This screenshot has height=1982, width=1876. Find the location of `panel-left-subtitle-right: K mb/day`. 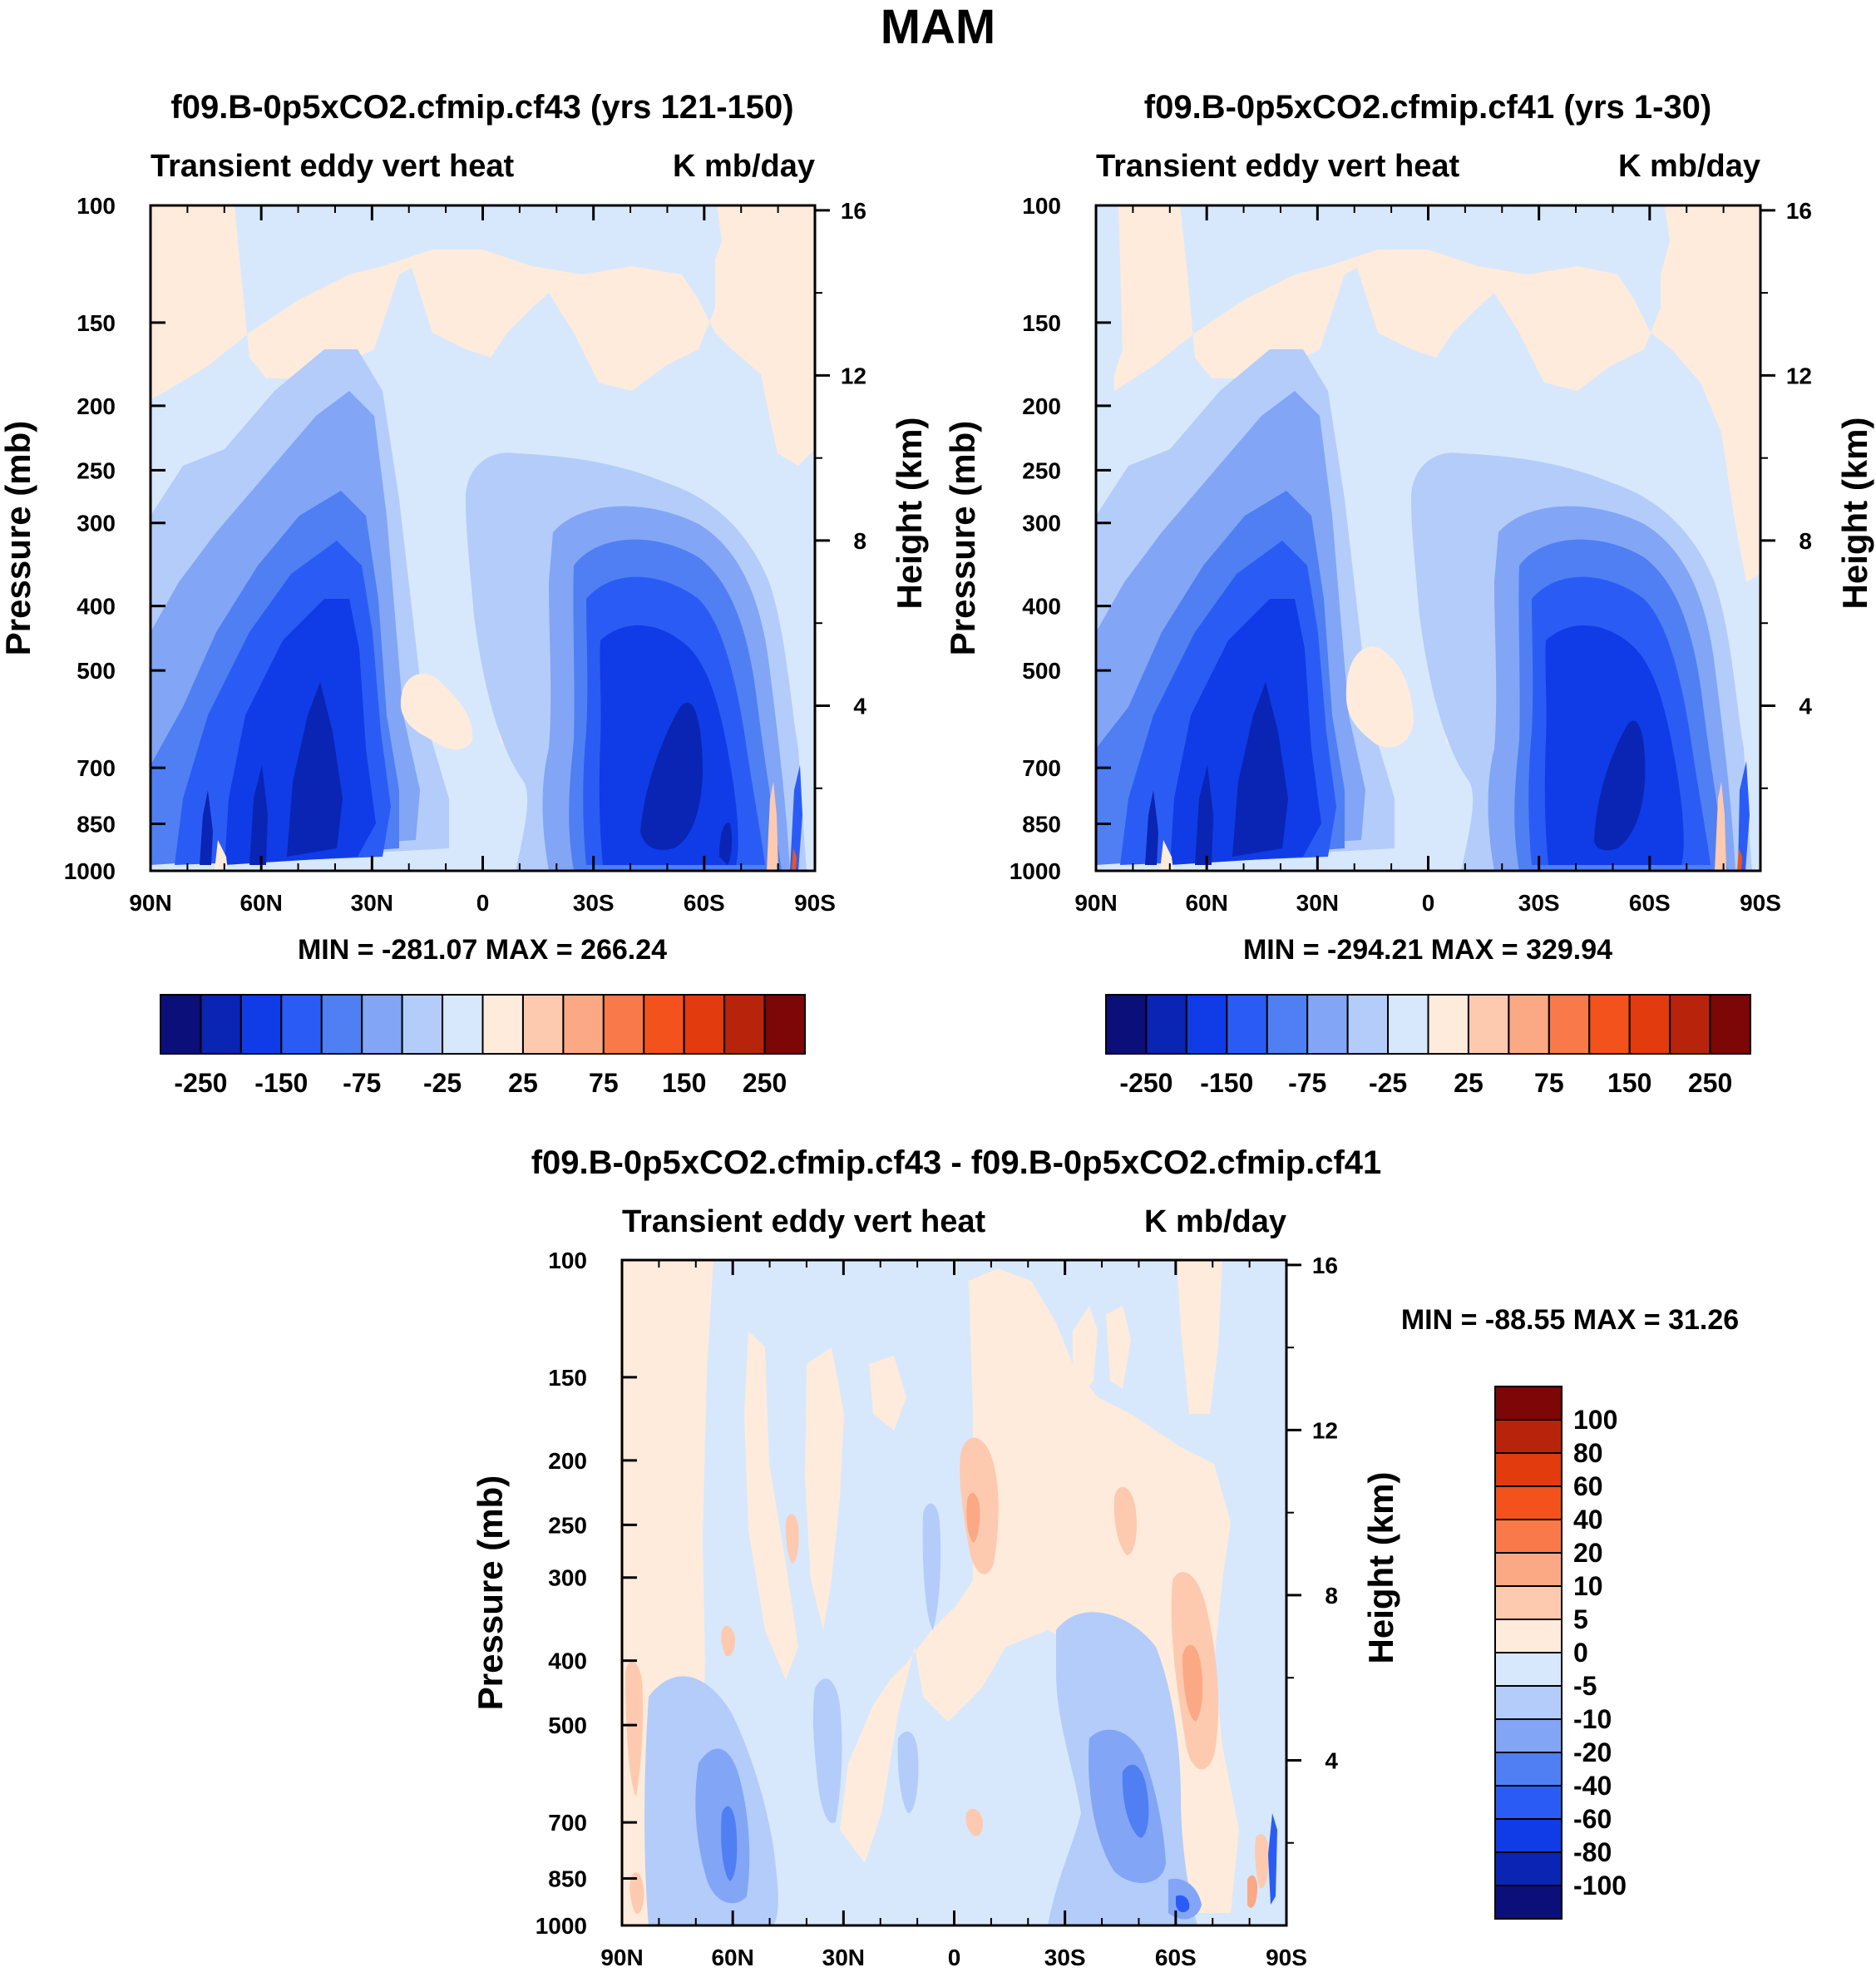

panel-left-subtitle-right: K mb/day is located at coordinates (744, 166).